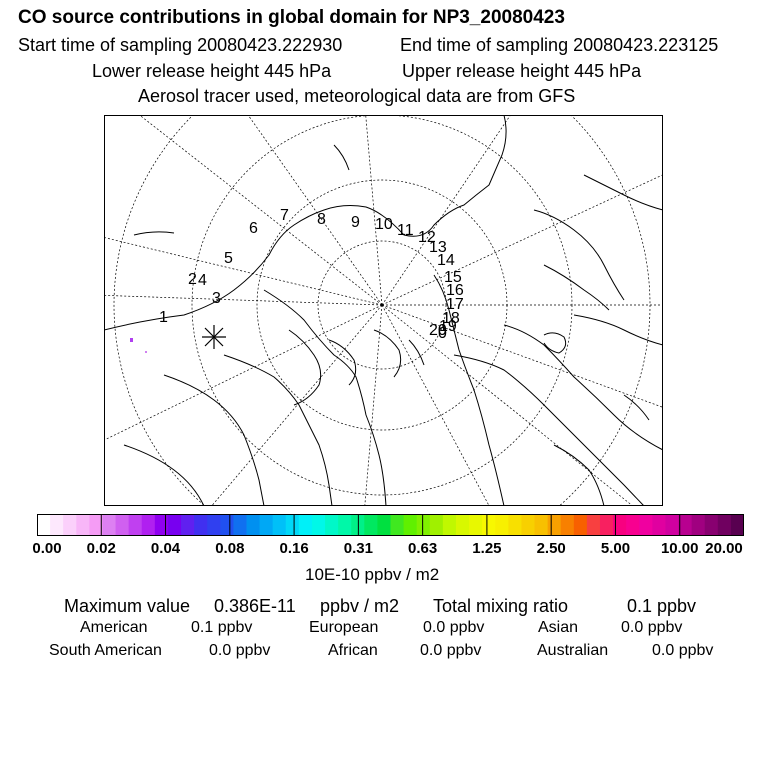  Describe the element at coordinates (455, 290) in the screenshot. I see `traj-label-16: 16` at that location.